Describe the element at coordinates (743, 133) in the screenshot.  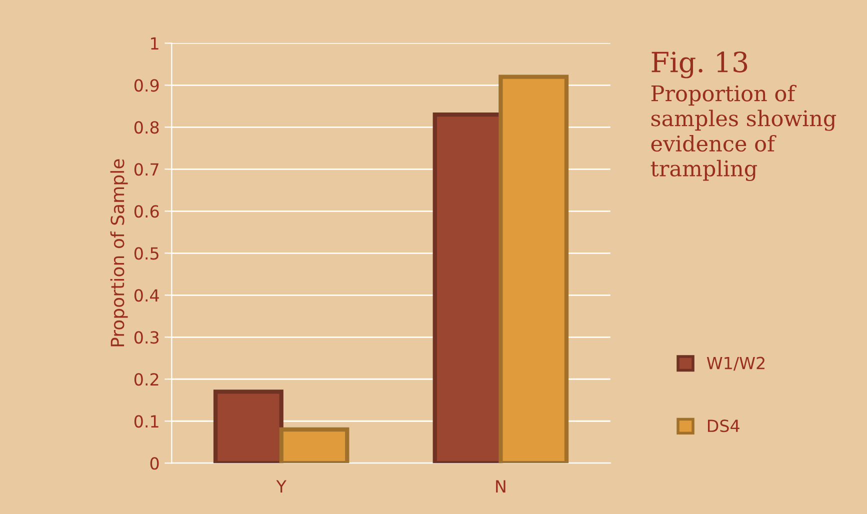
I see `text: Proportion of samples showing evidence of trampling` at that location.